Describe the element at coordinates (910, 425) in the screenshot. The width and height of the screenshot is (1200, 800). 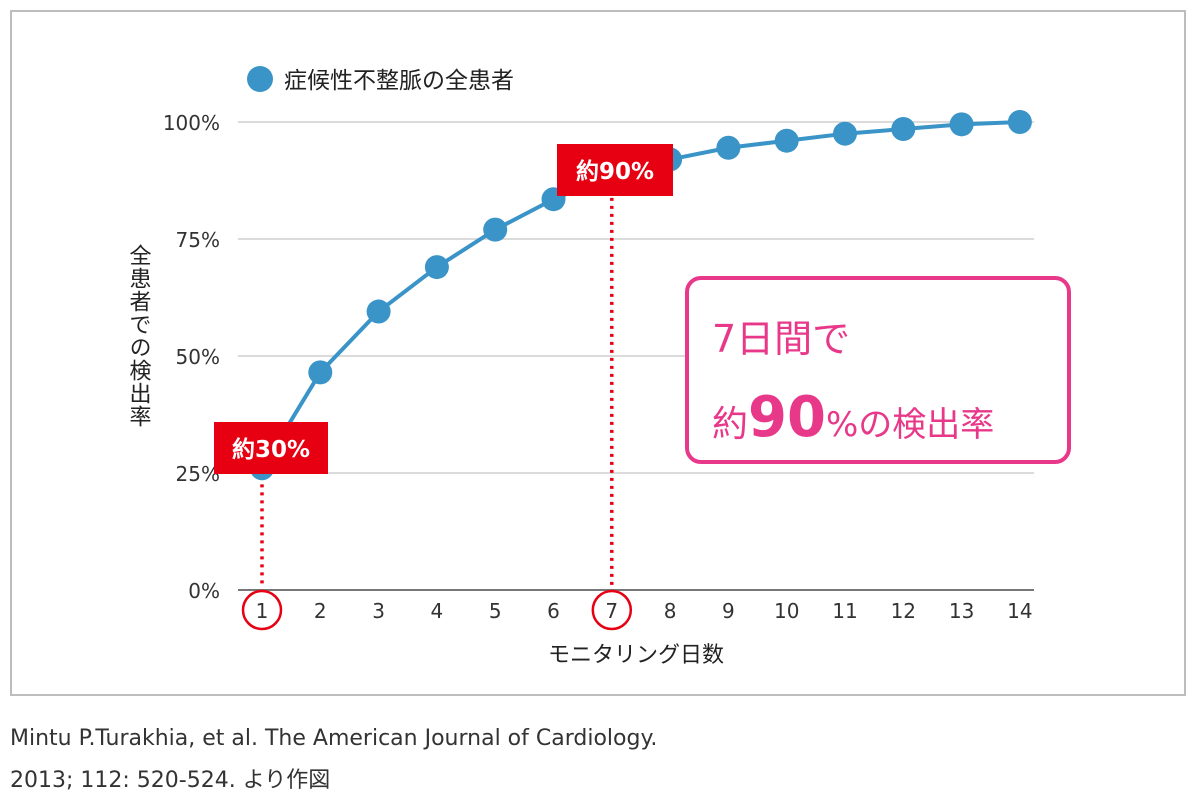
I see `callout-suffix: %の検出率` at that location.